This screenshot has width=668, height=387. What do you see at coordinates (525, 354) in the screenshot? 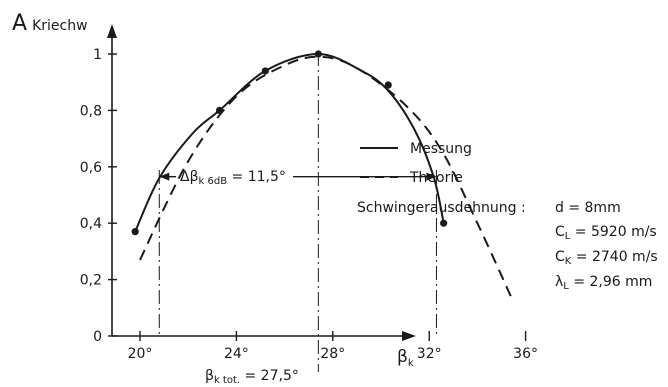
I see `x-tick-label: 36°` at bounding box center [525, 354].